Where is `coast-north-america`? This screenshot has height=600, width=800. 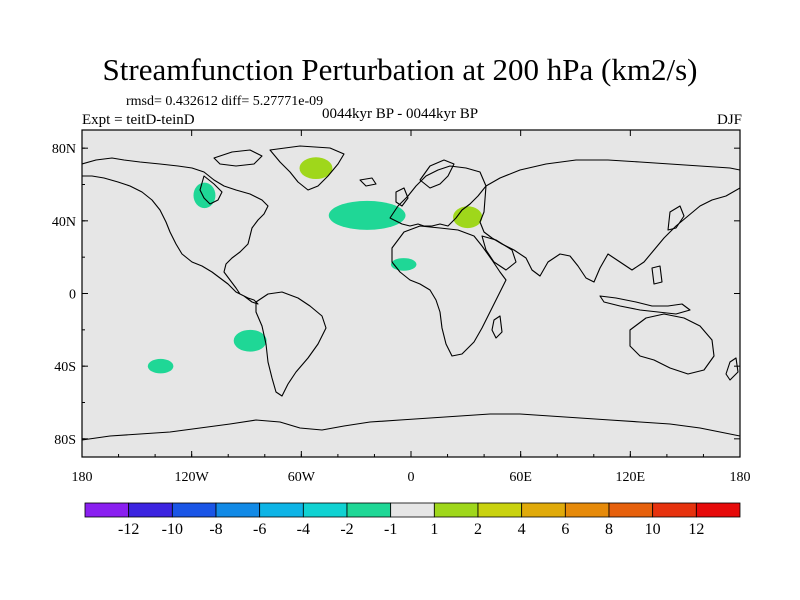 coast-north-america is located at coordinates (175, 231).